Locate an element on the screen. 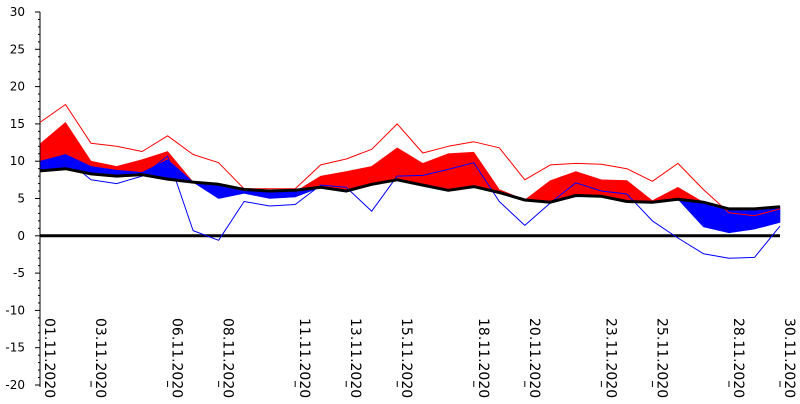 The width and height of the screenshot is (800, 404). x-tick-label: 25.11.2020 is located at coordinates (661, 358).